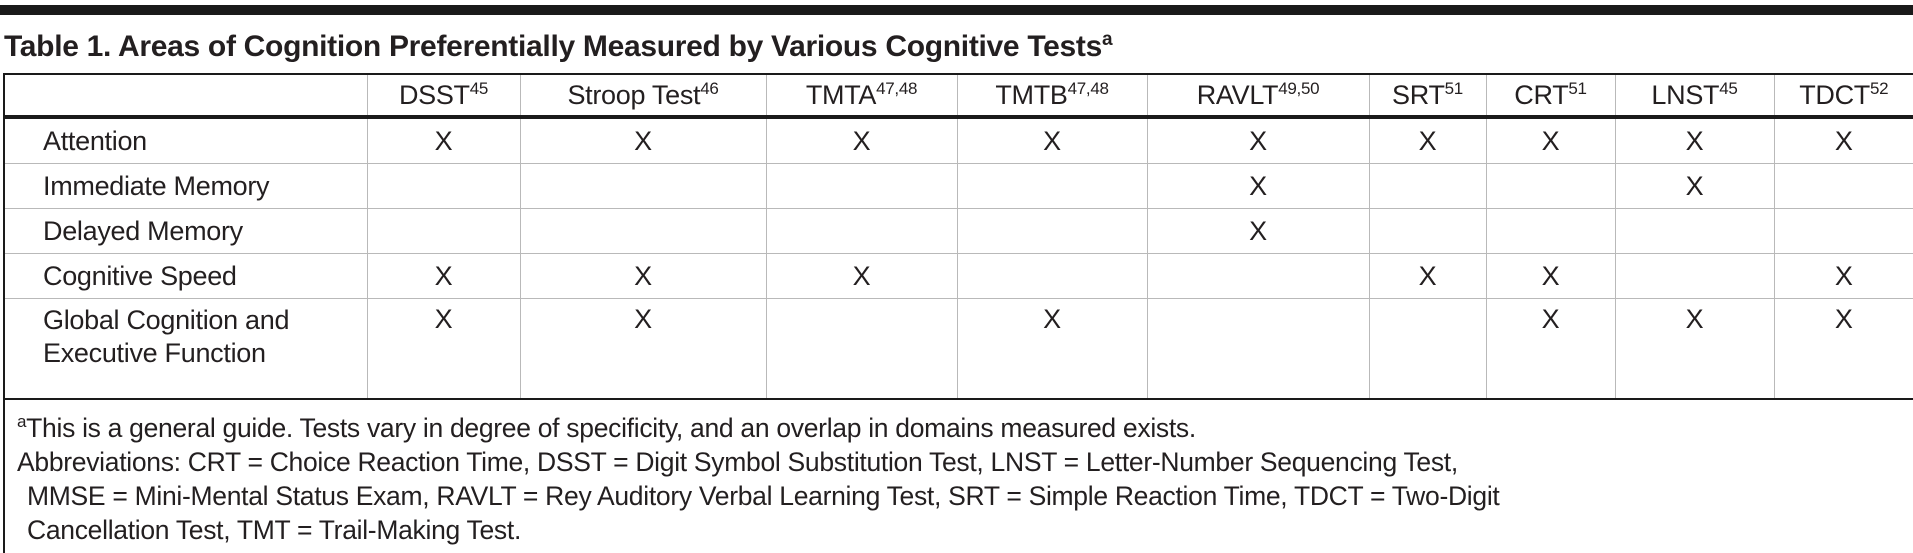 This screenshot has height=553, width=1913. I want to click on footnote-marker: a, so click(22, 421).